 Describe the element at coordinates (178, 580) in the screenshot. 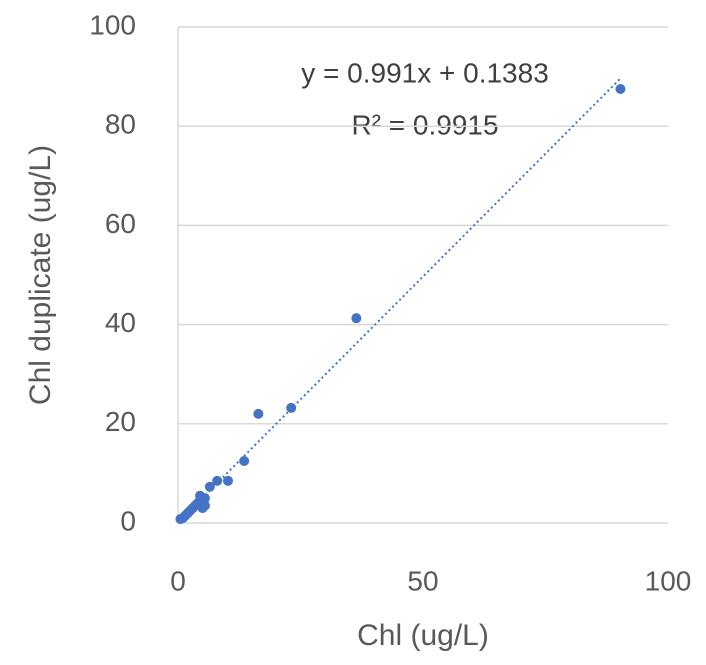

I see `x-tick-label: 0` at that location.